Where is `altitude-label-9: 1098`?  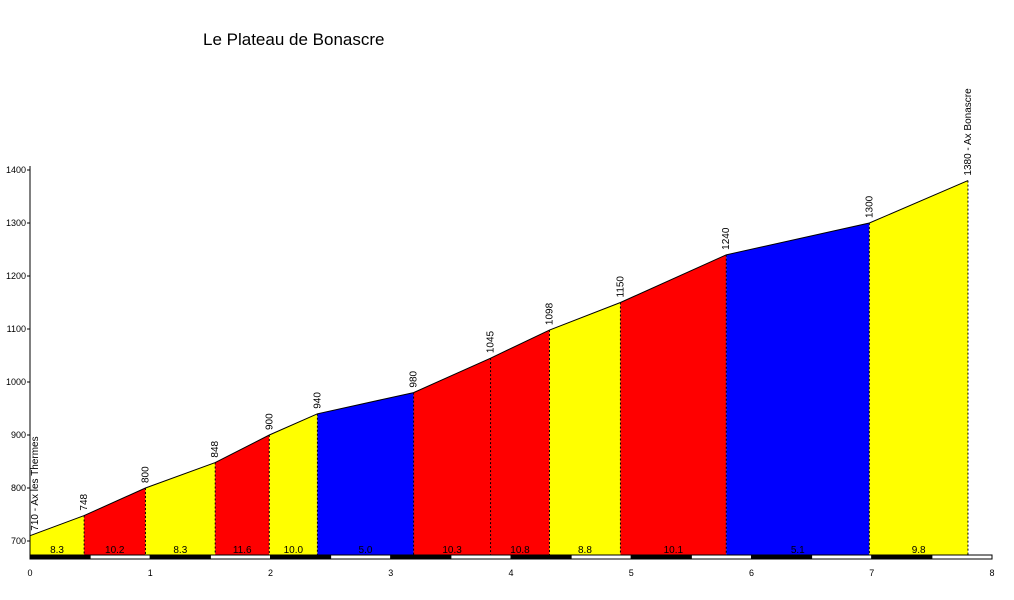
altitude-label-9: 1098 is located at coordinates (549, 313).